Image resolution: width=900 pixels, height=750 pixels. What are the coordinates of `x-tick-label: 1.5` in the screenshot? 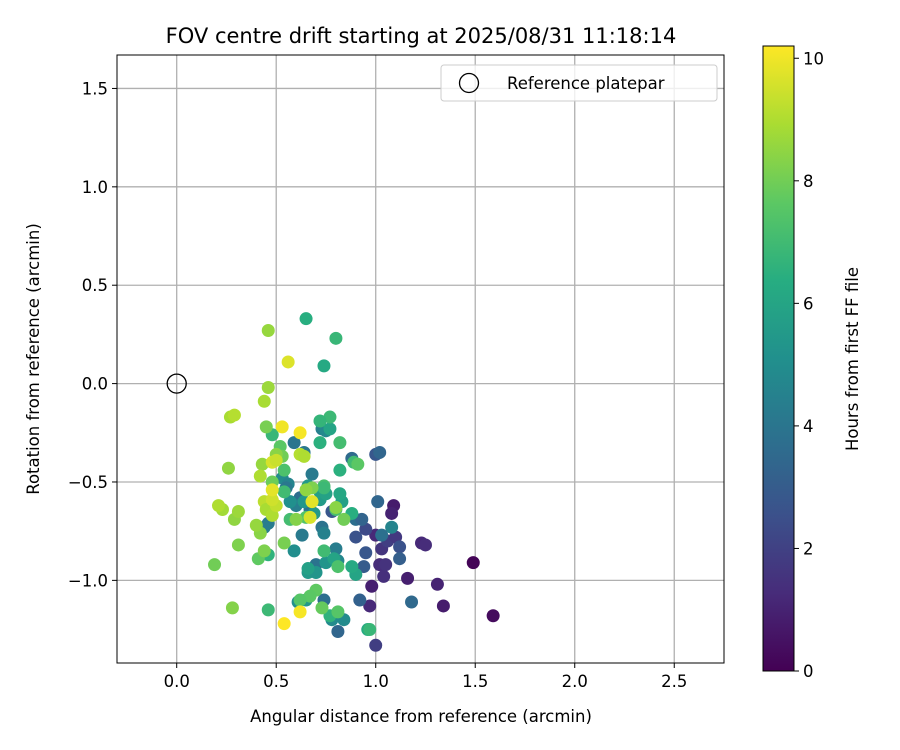 It's located at (475, 681).